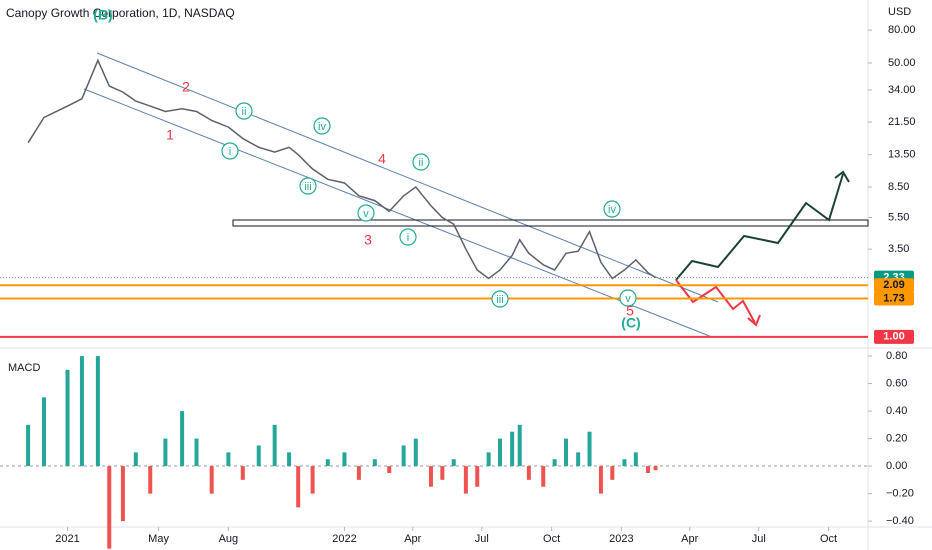 The width and height of the screenshot is (932, 550). What do you see at coordinates (158, 539) in the screenshot?
I see `x-tick-label: May` at bounding box center [158, 539].